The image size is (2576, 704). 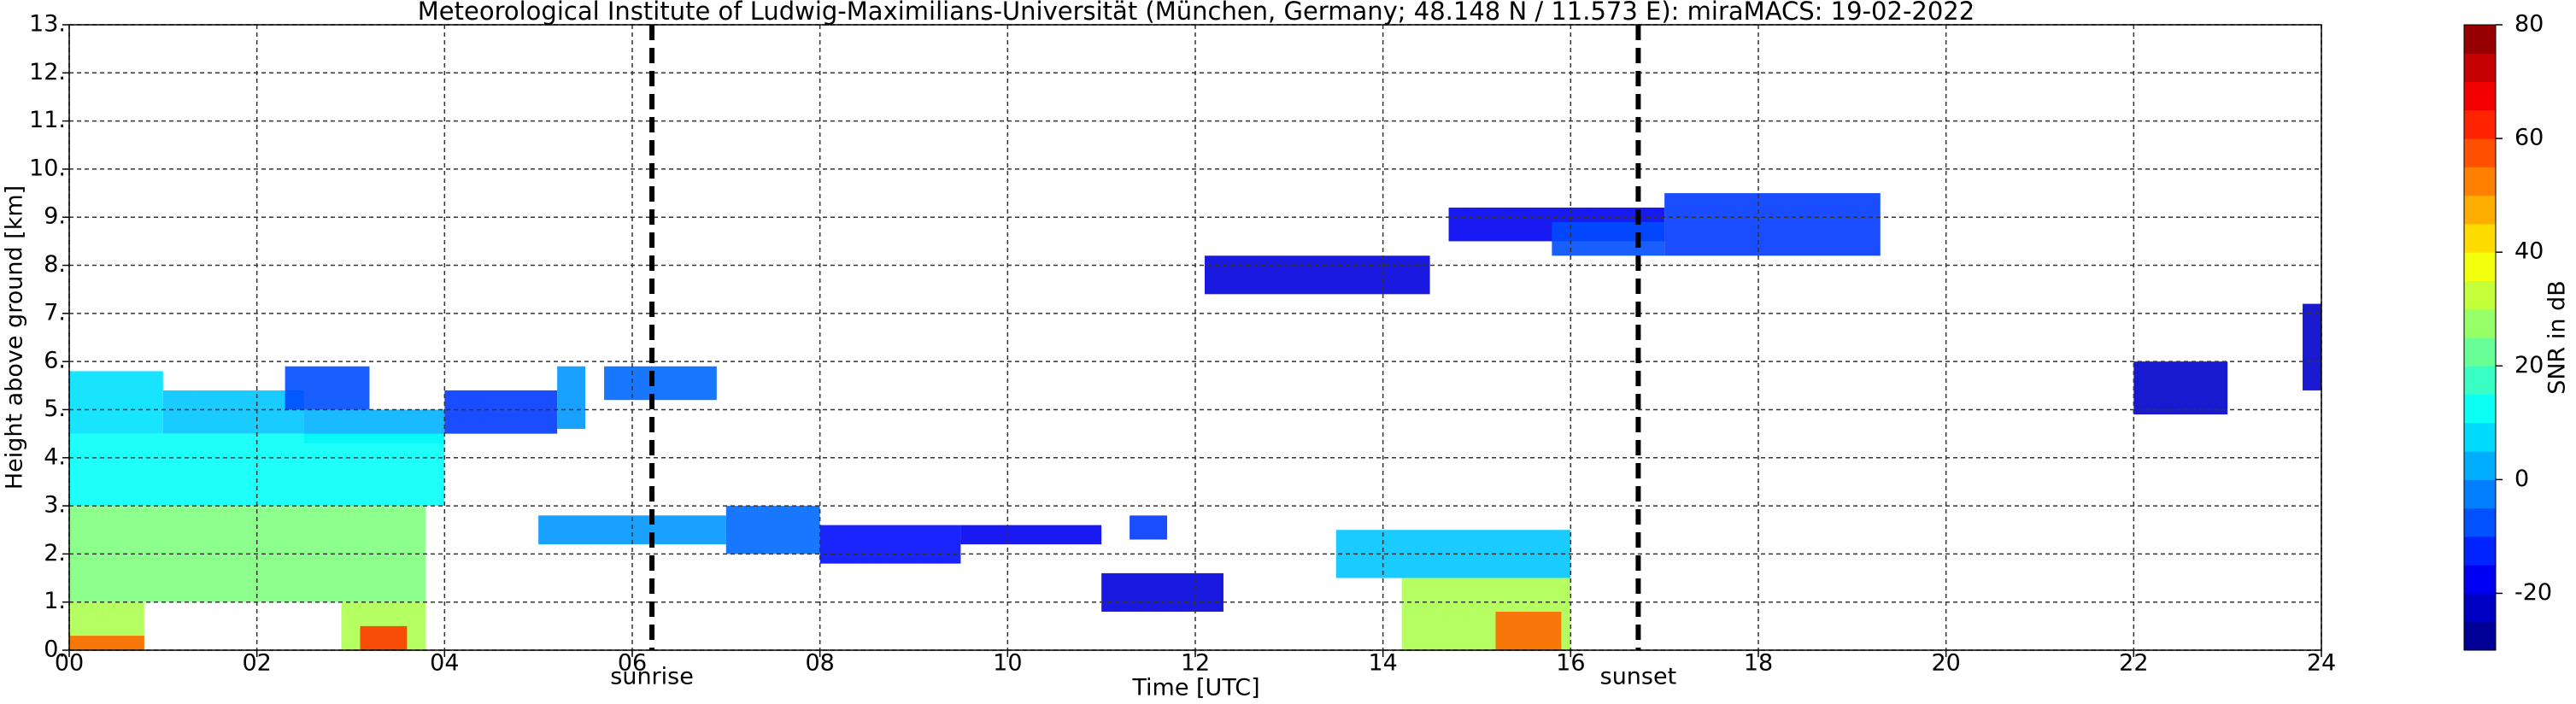 I want to click on y-tick-label: 9., so click(x=55, y=216).